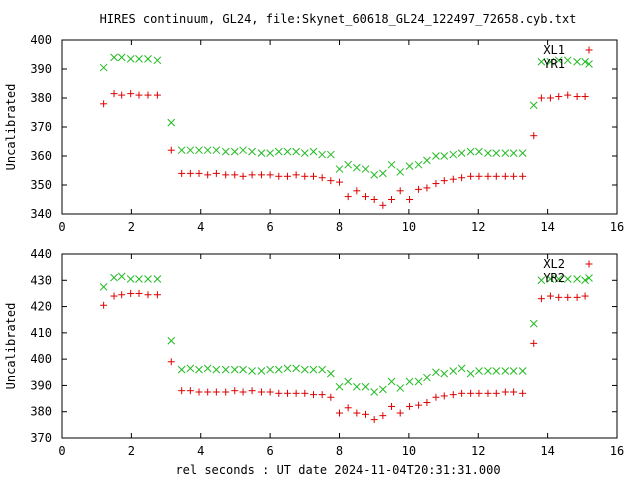 This screenshot has height=484, width=640. Describe the element at coordinates (270, 227) in the screenshot. I see `x-tick-label: 6` at that location.